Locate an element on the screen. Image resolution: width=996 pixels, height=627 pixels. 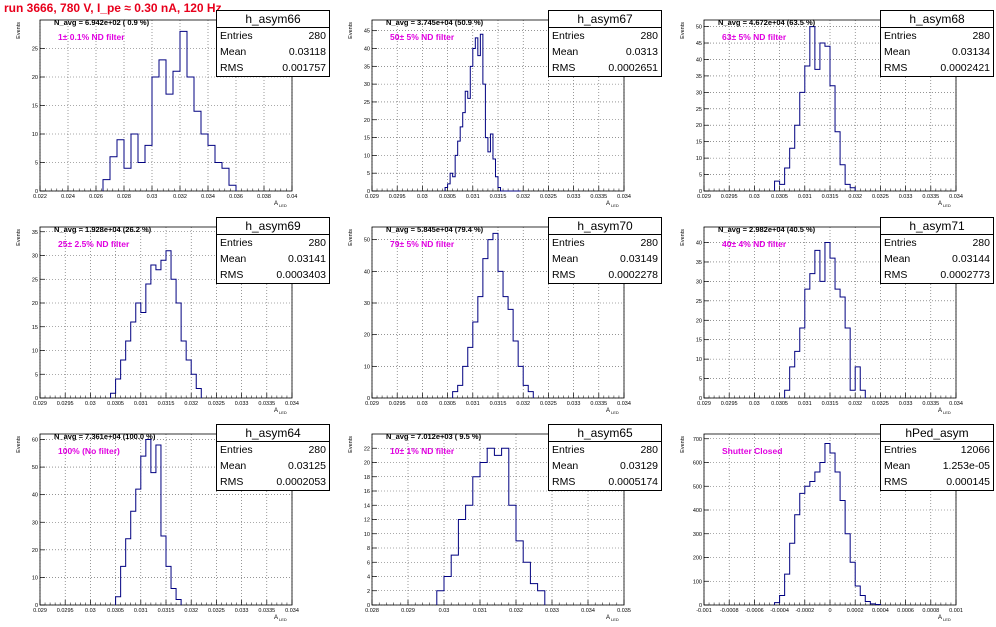
histogram-name: h_asym67 is located at coordinates (605, 19).